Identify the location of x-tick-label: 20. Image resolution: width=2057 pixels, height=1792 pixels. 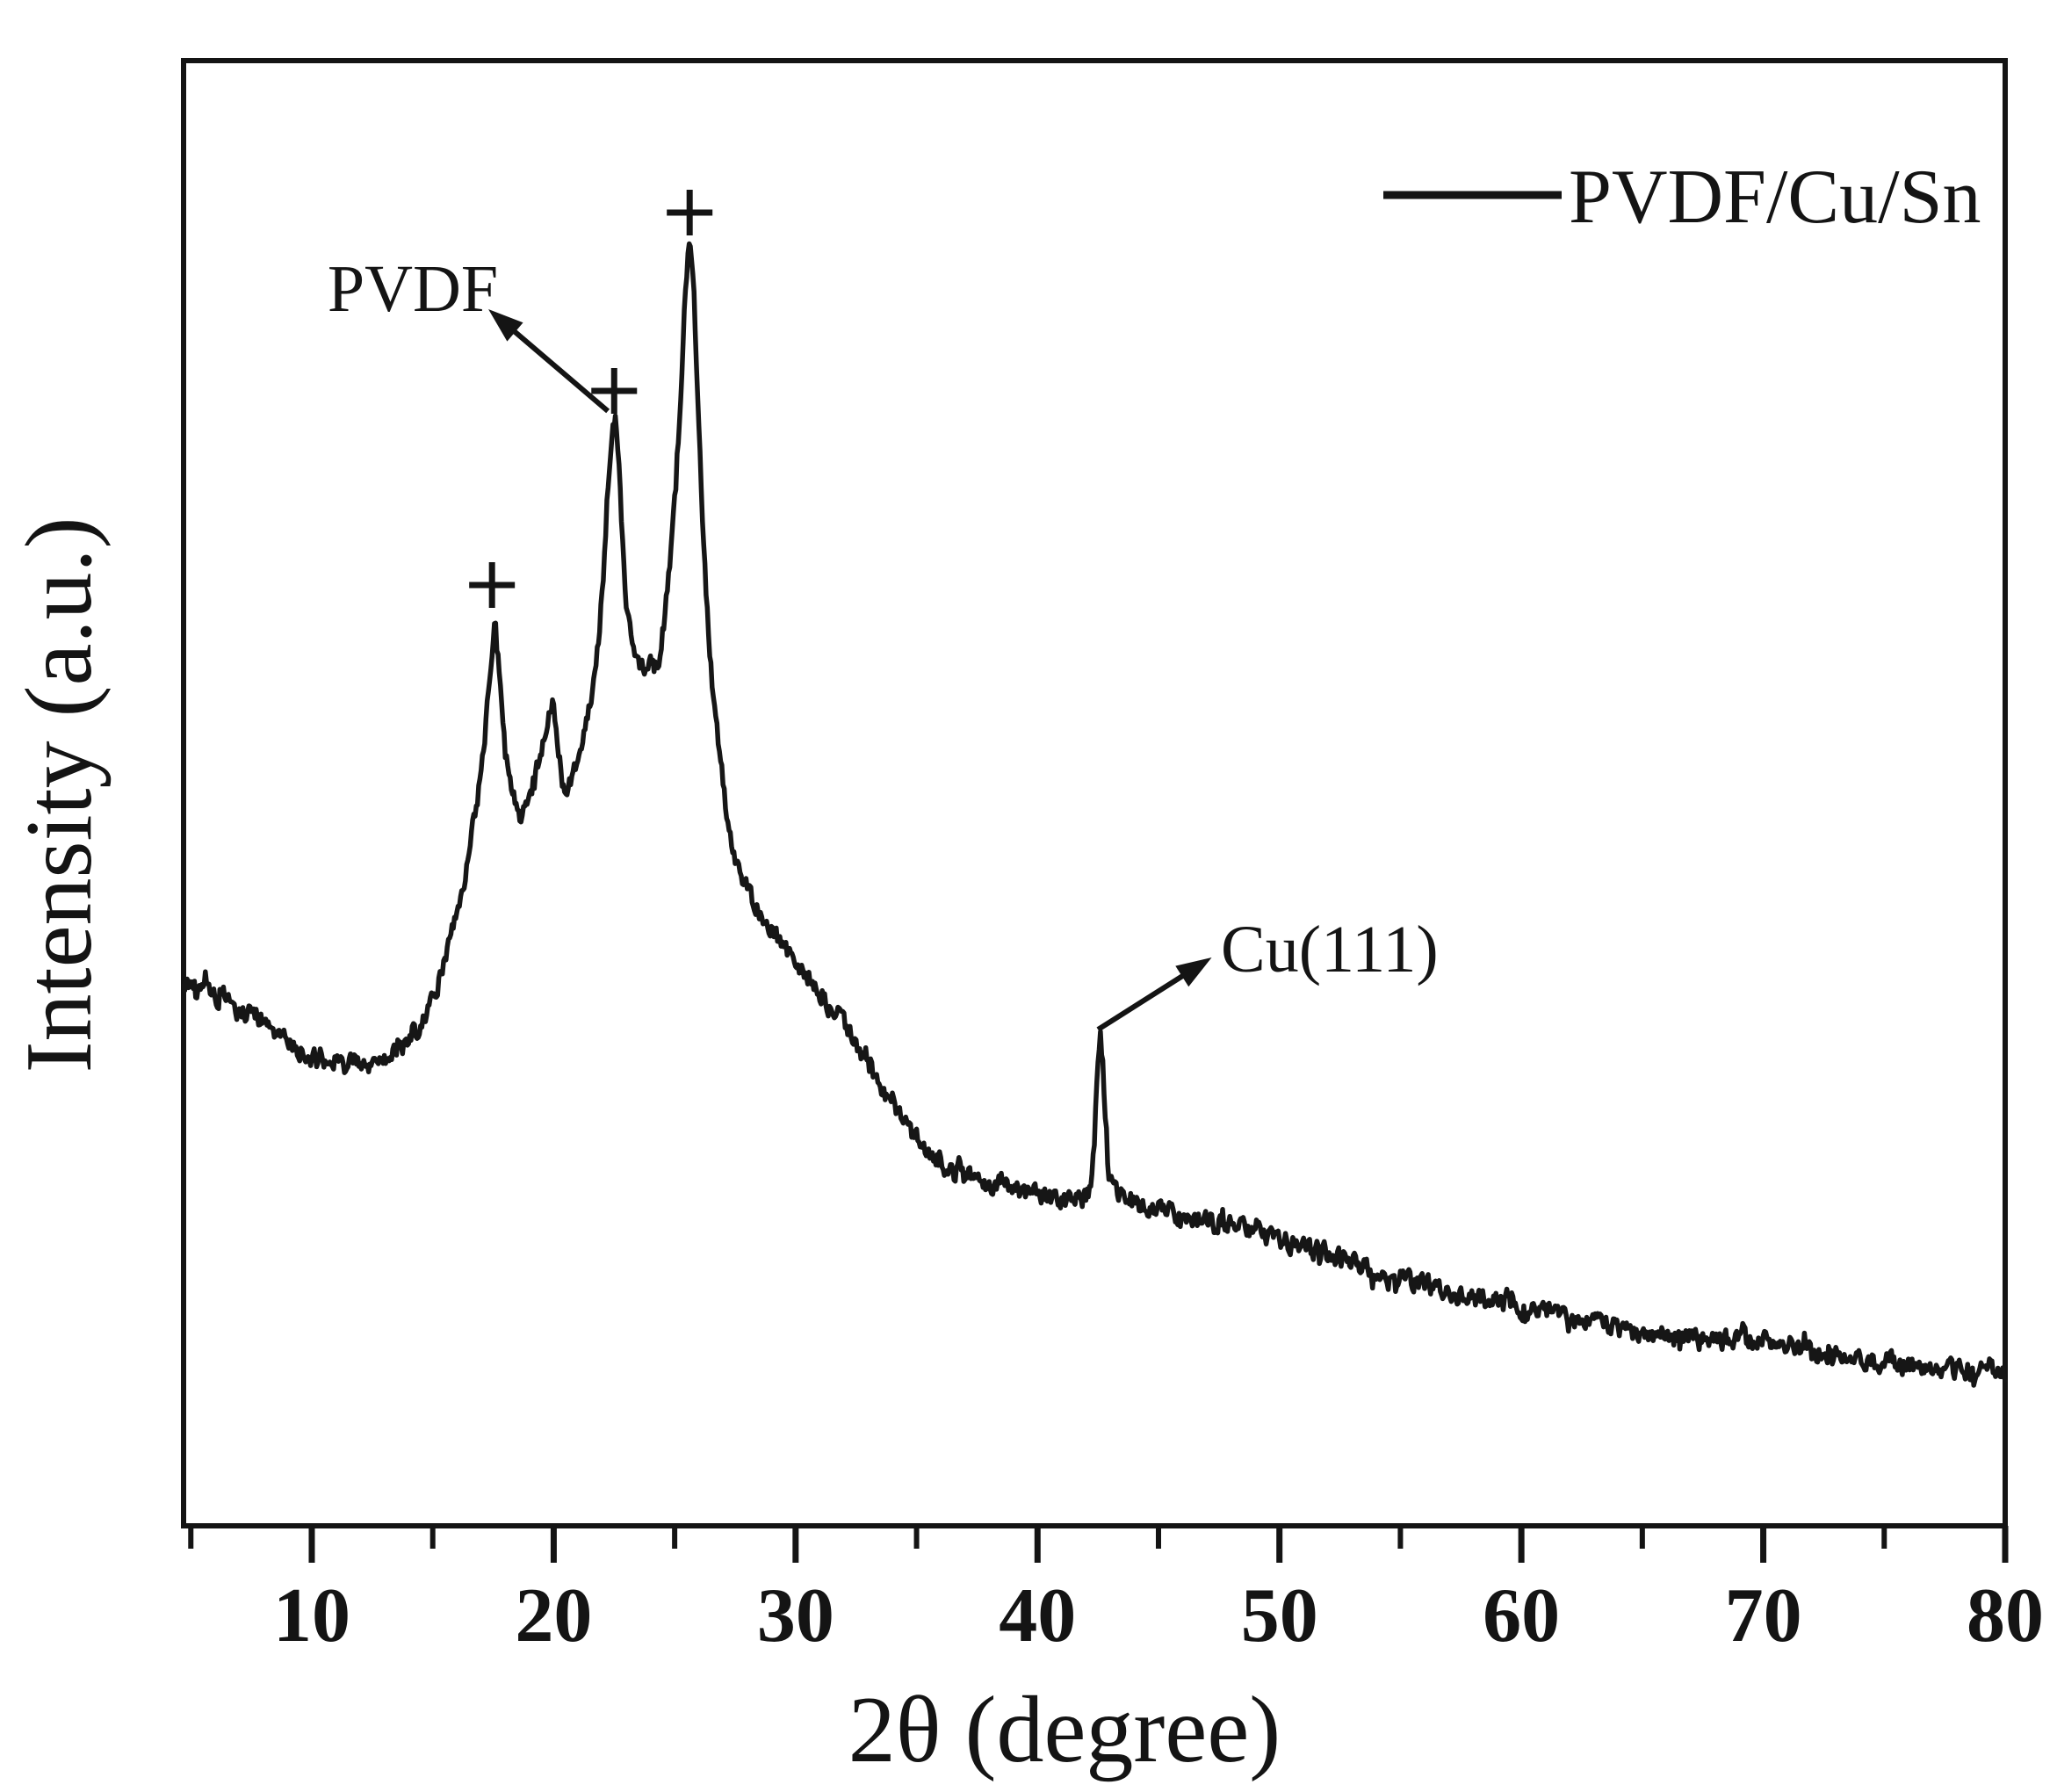
(553, 1615).